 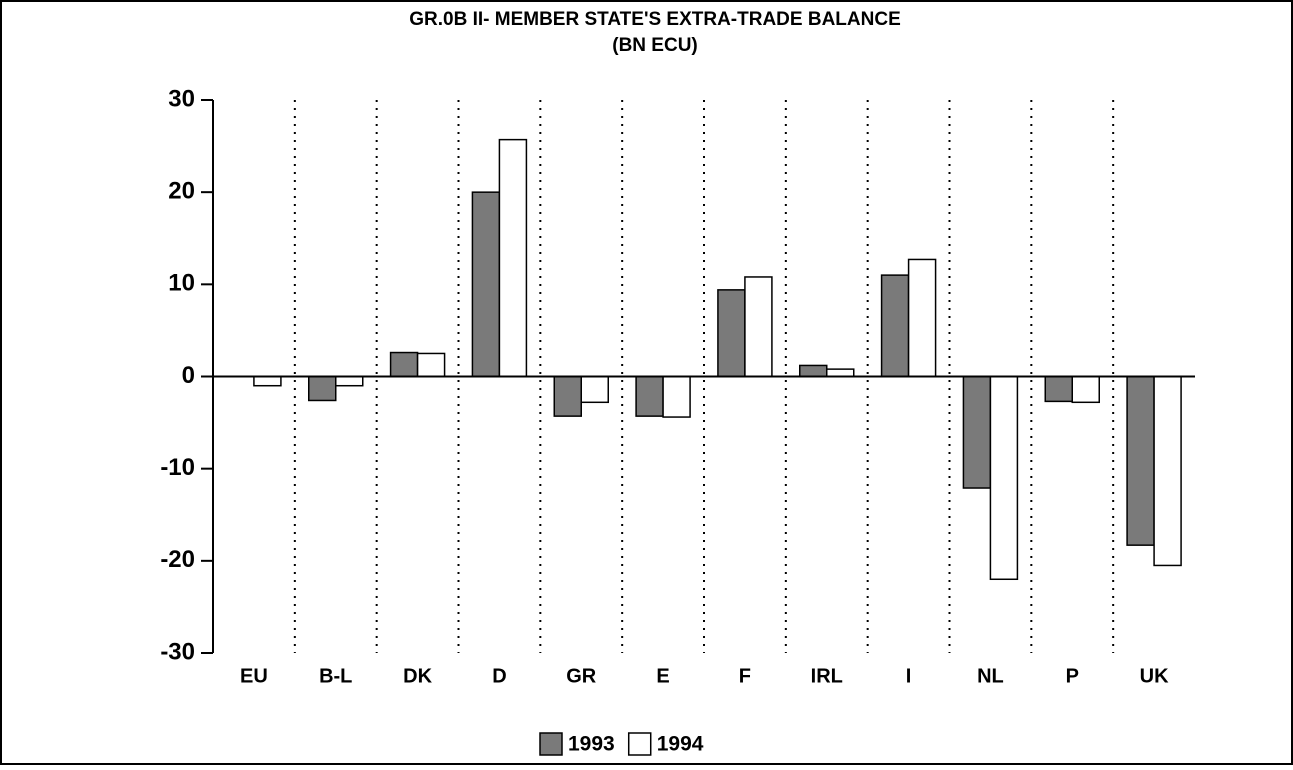 What do you see at coordinates (909, 676) in the screenshot?
I see `x-tick-label: I` at bounding box center [909, 676].